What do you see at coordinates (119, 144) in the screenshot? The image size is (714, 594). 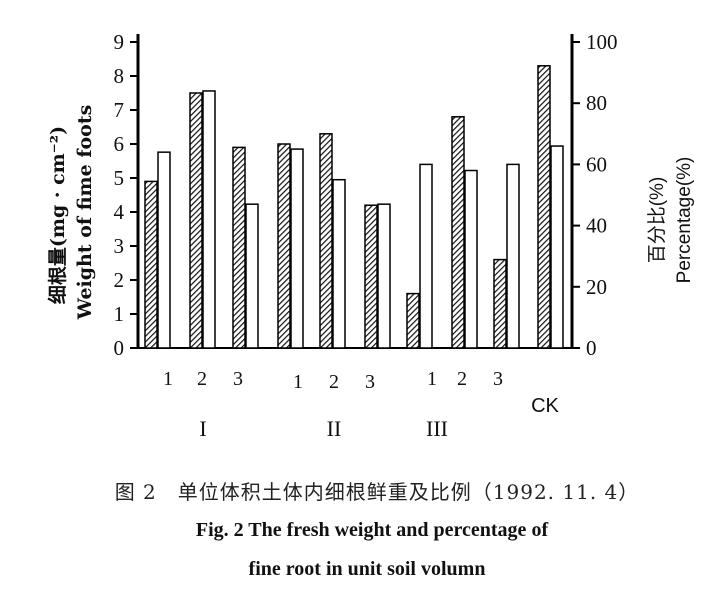 I see `left-tick-label: 6` at bounding box center [119, 144].